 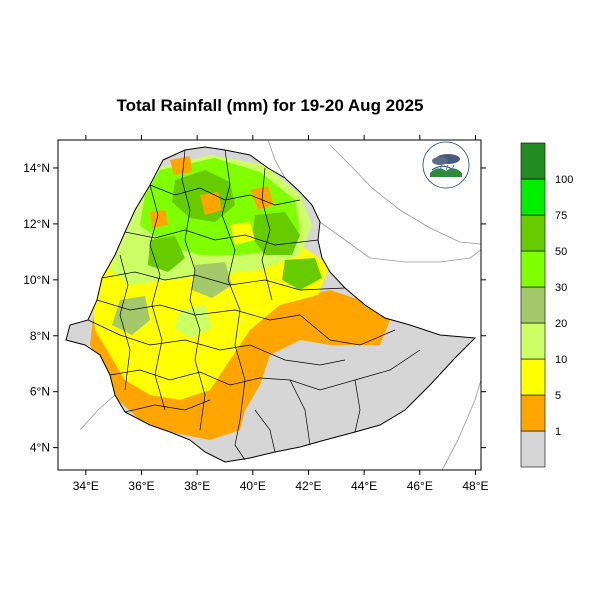 I want to click on legend-label: 10, so click(x=561, y=360).